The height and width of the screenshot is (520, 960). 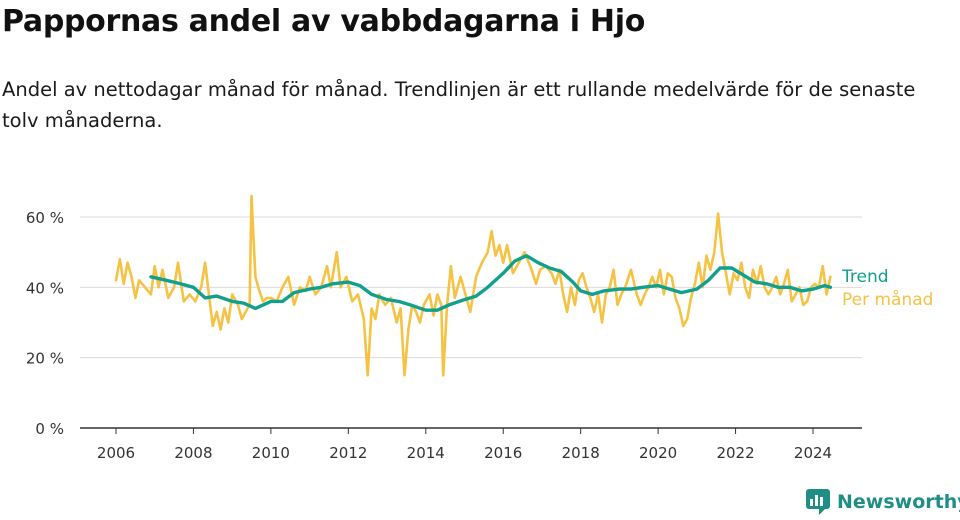 I want to click on x-tick-label: 2012, so click(x=348, y=453).